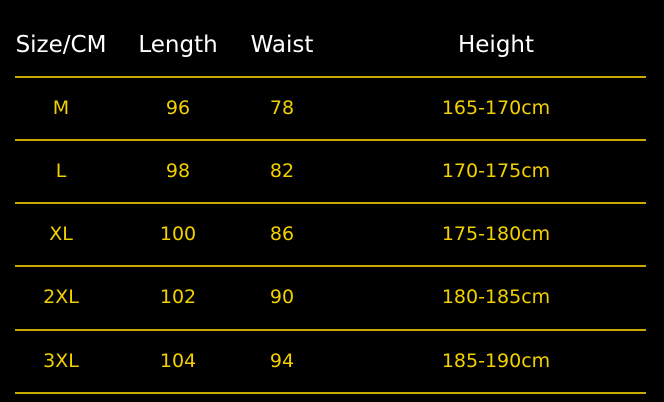 The height and width of the screenshot is (402, 664). What do you see at coordinates (496, 361) in the screenshot?
I see `cell-height: 185-190cm` at bounding box center [496, 361].